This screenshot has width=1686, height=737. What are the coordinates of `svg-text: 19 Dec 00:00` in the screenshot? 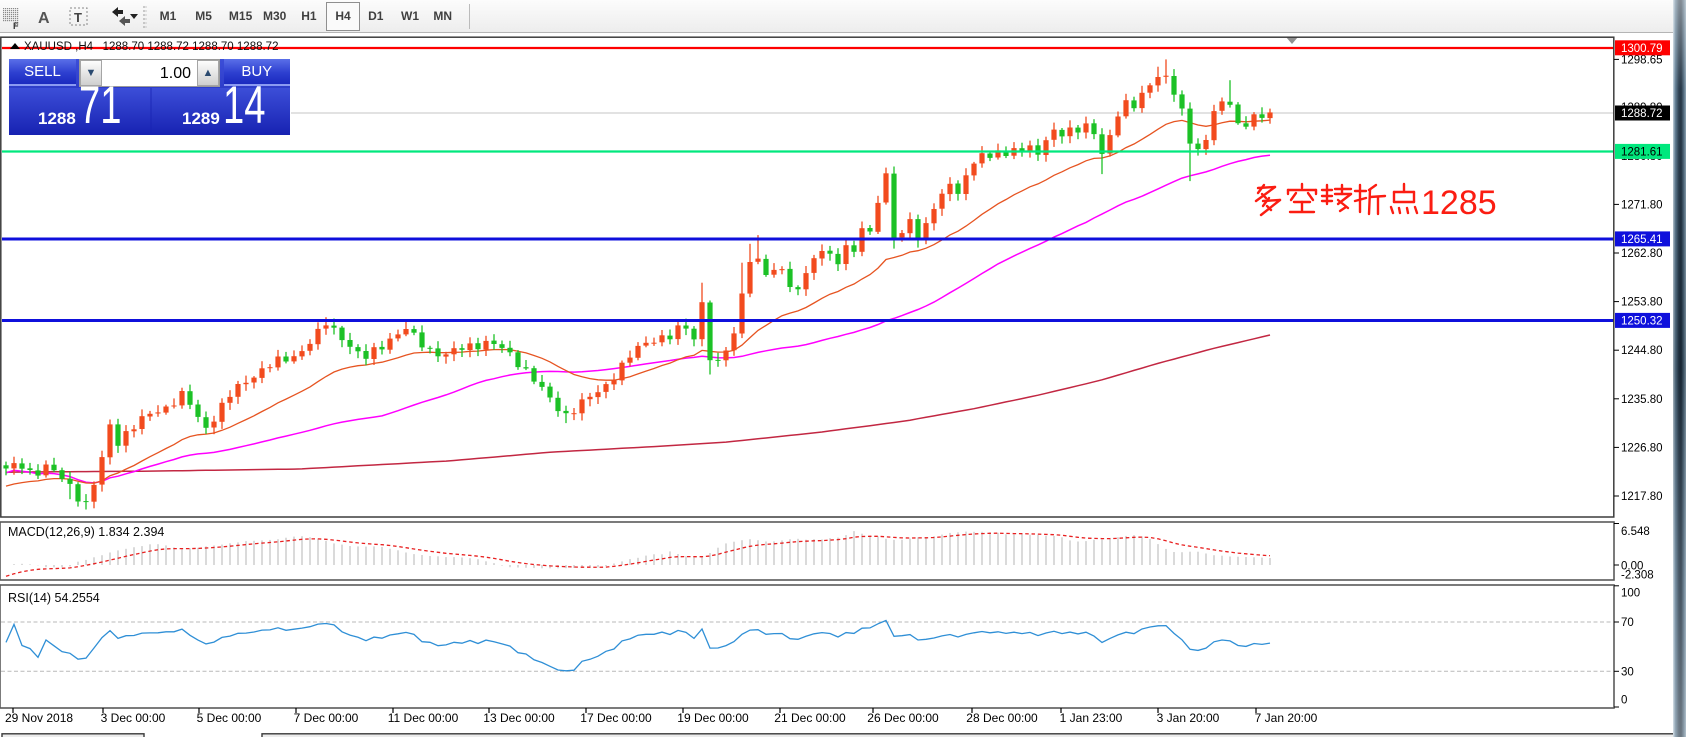 It's located at (713, 718).